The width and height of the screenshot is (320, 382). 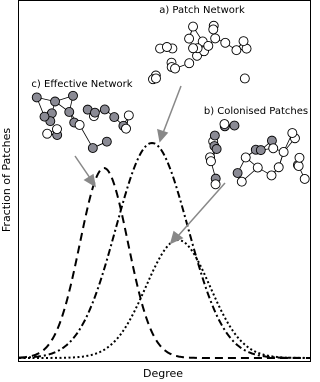 What do you see at coordinates (163, 373) in the screenshot?
I see `x-axis-label: Degree` at bounding box center [163, 373].